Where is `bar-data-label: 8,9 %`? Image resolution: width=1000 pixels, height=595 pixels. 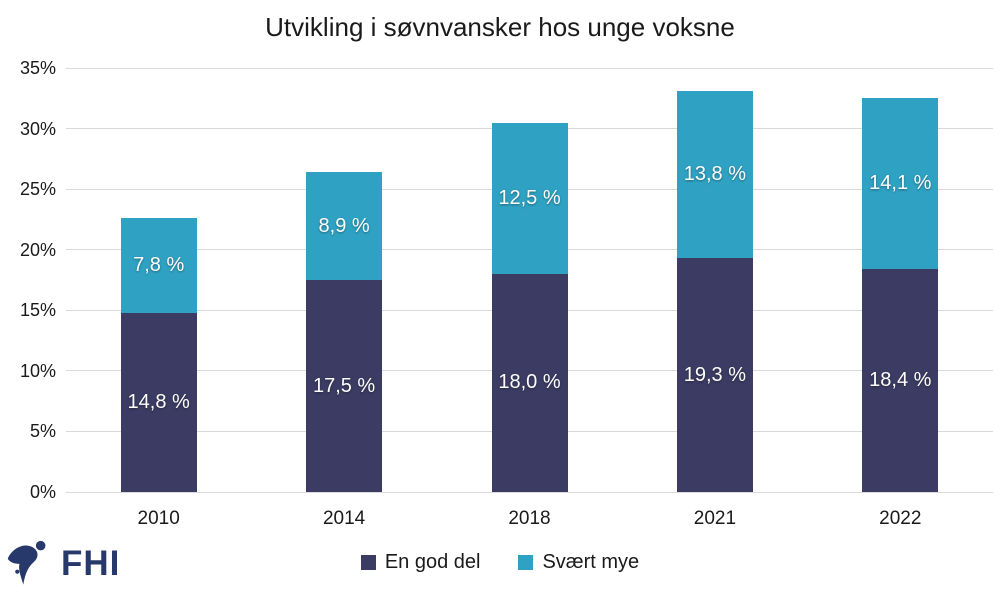 bar-data-label: 8,9 % is located at coordinates (344, 225).